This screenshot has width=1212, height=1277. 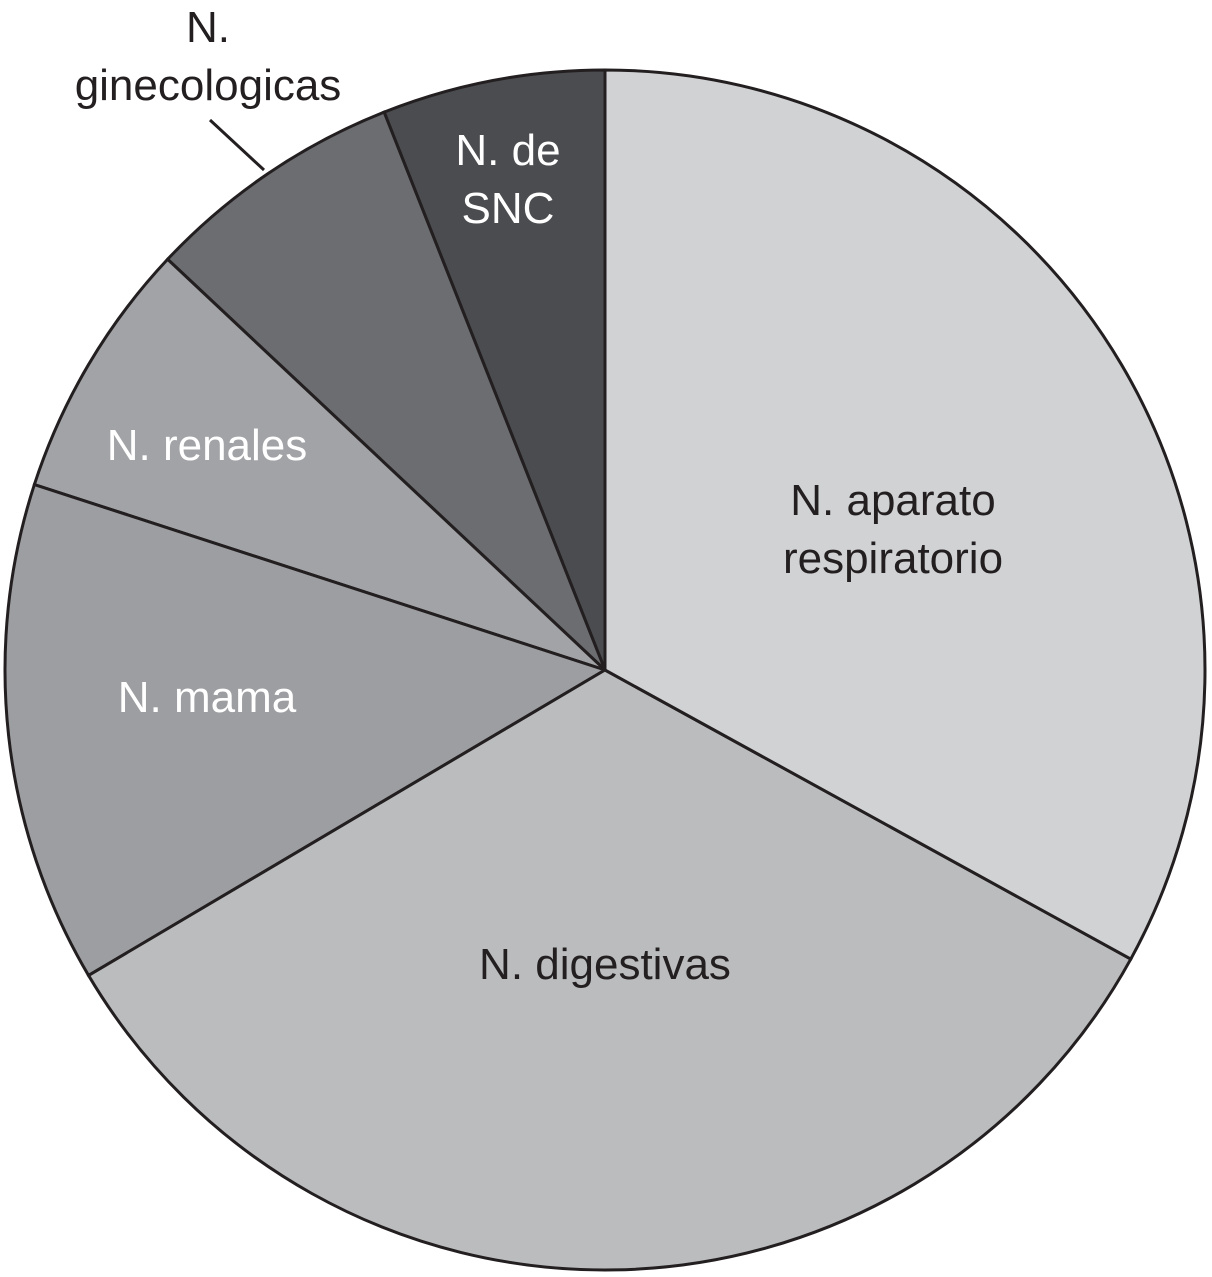 What do you see at coordinates (494, 369) in the screenshot?
I see `pie-slice` at bounding box center [494, 369].